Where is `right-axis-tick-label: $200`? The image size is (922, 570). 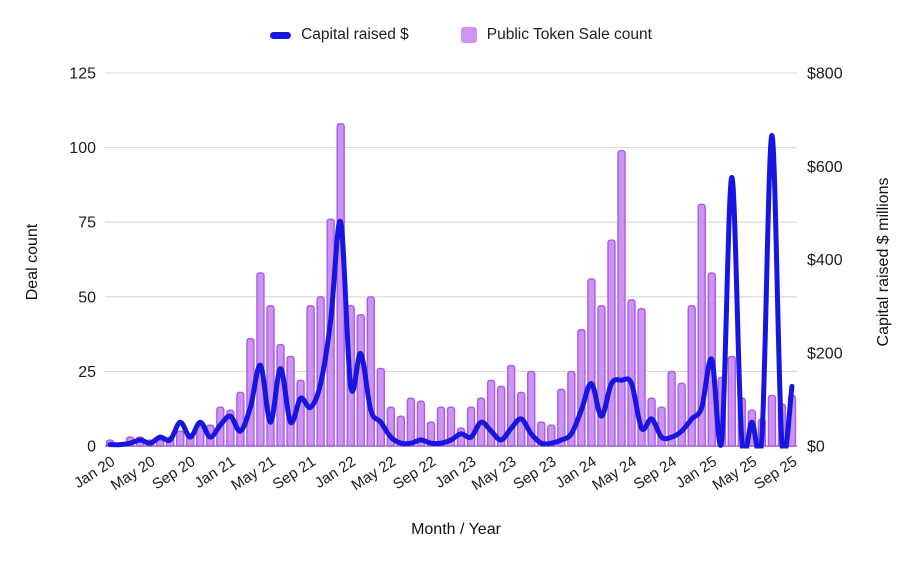
right-axis-tick-label: $200 is located at coordinates (825, 353).